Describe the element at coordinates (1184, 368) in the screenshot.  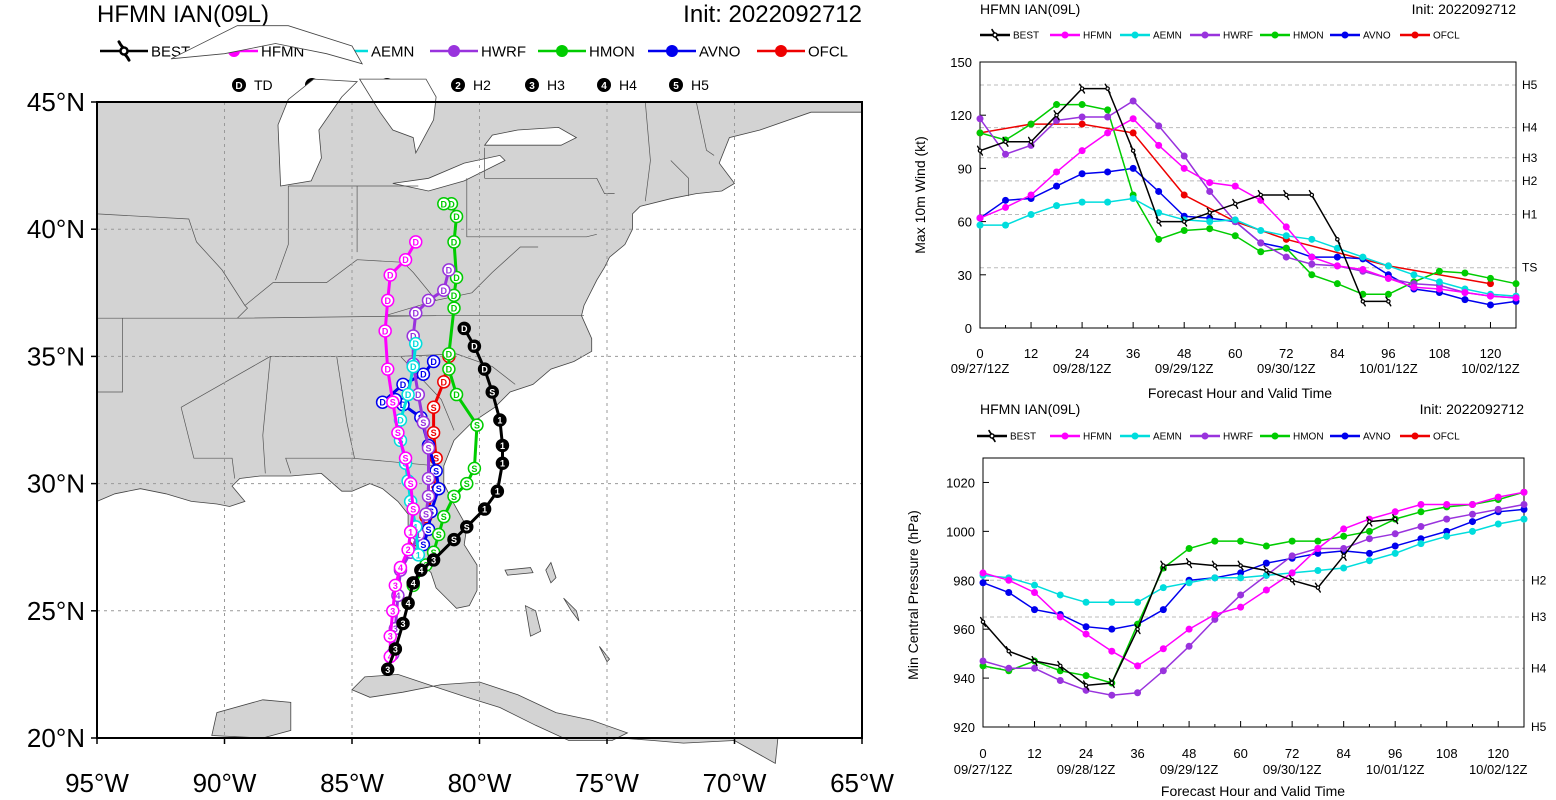
I see `wind-date-label: 09/29/12Z` at that location.